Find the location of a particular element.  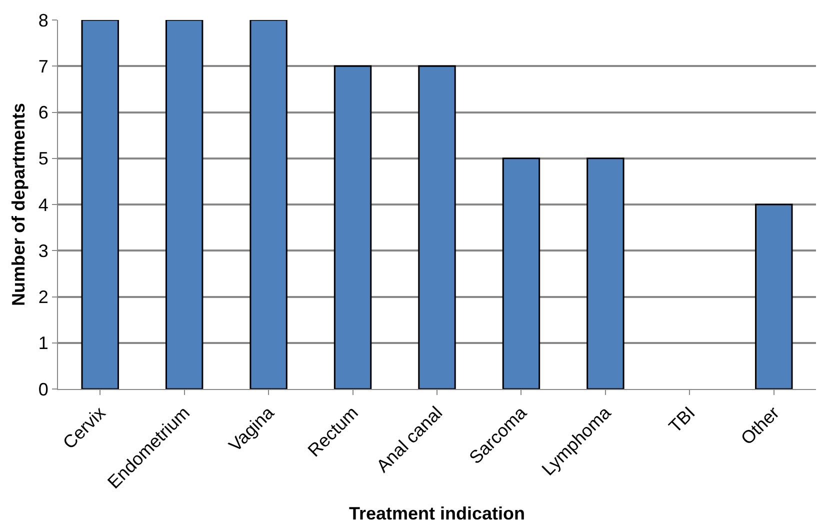

y-tick-label: 8 is located at coordinates (43, 20).